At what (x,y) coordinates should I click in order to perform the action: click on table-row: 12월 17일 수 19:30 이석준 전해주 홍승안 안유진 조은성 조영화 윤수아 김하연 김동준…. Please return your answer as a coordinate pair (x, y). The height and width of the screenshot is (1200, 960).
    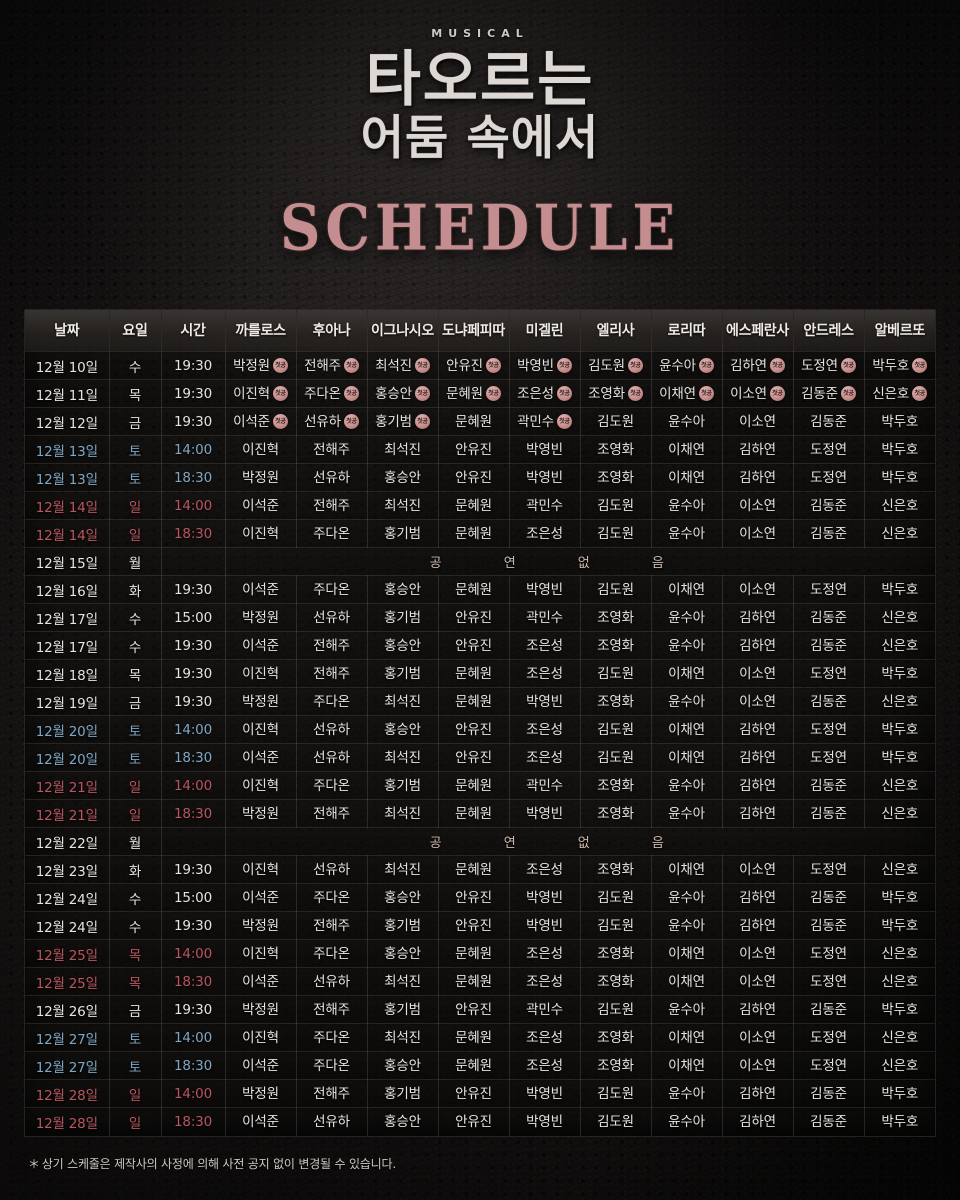
    Looking at the image, I should click on (480, 646).